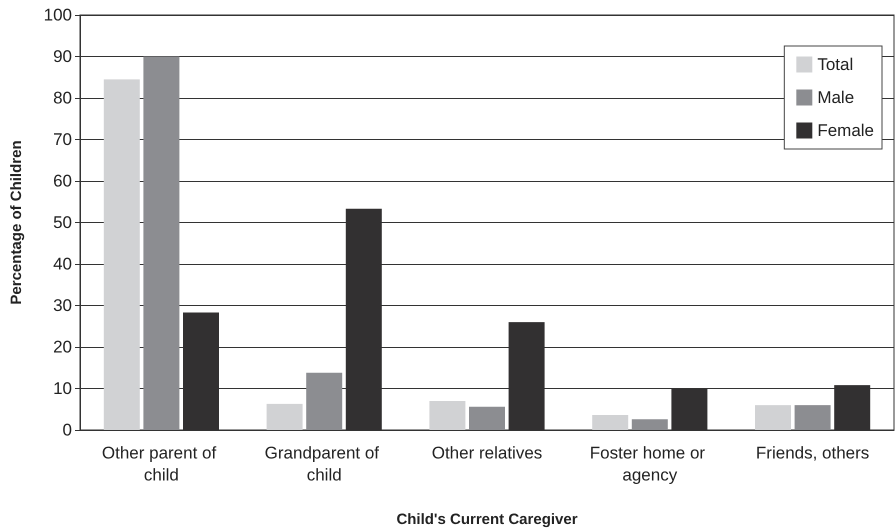 The width and height of the screenshot is (896, 532). What do you see at coordinates (62, 222) in the screenshot?
I see `y-tick-label: 50` at bounding box center [62, 222].